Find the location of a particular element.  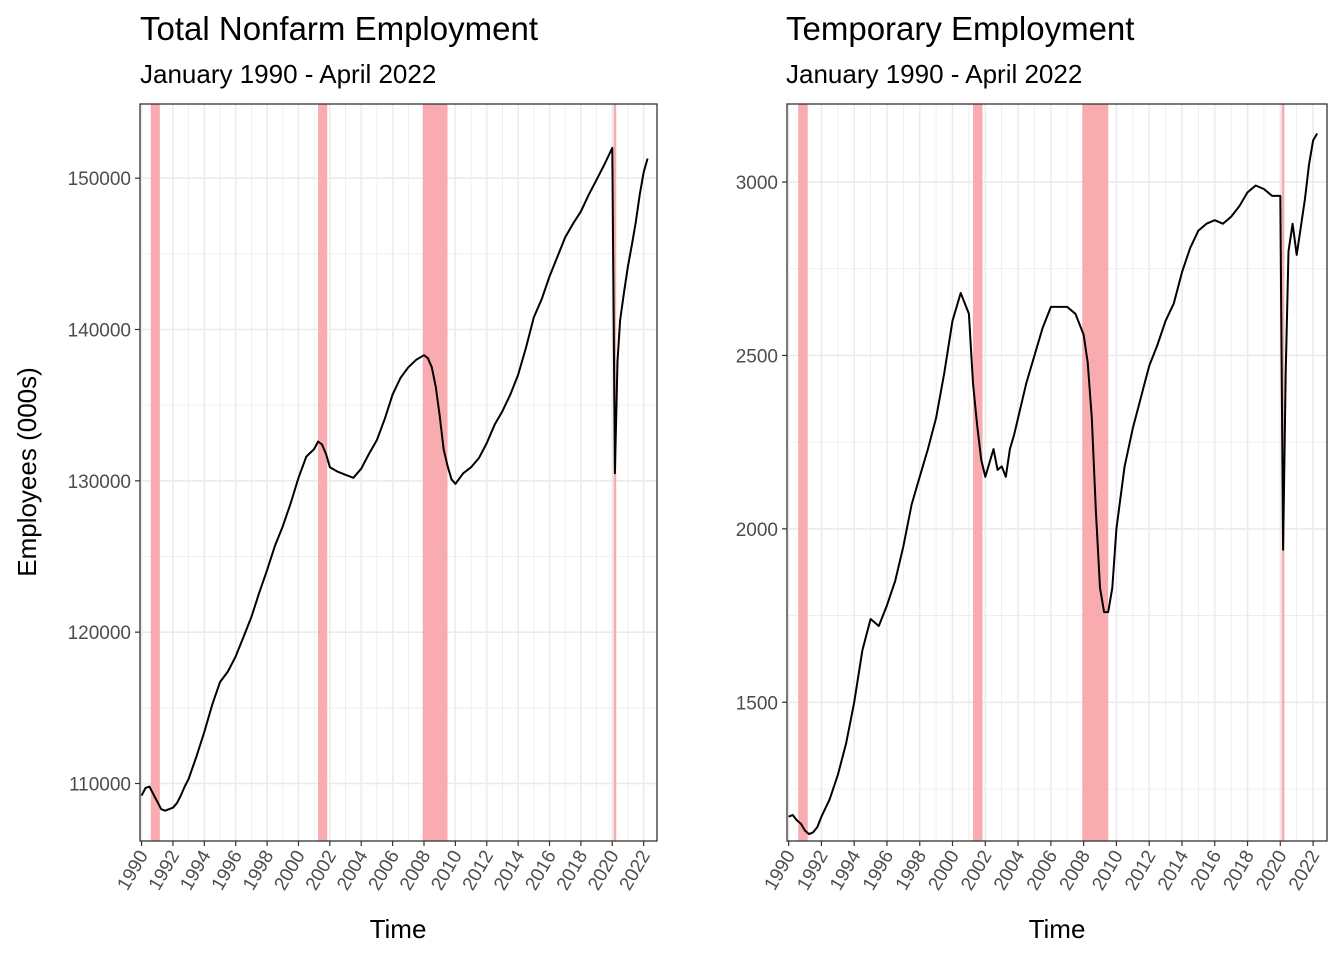

y-tick-label: 2500 is located at coordinates (757, 356).